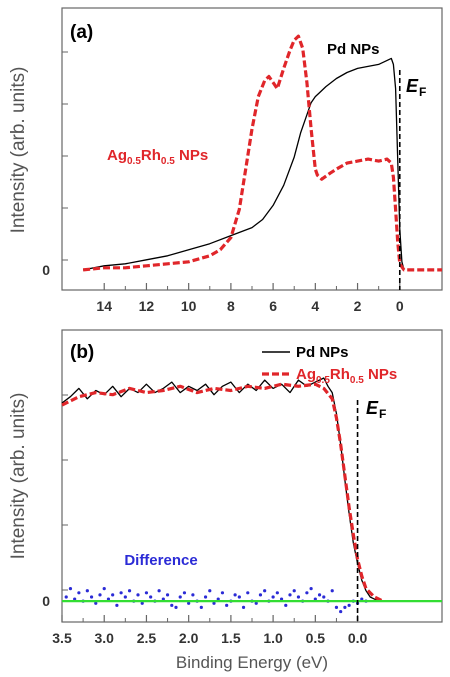 This screenshot has width=450, height=677. Describe the element at coordinates (104, 638) in the screenshot. I see `x-tick-label: 3.0` at that location.